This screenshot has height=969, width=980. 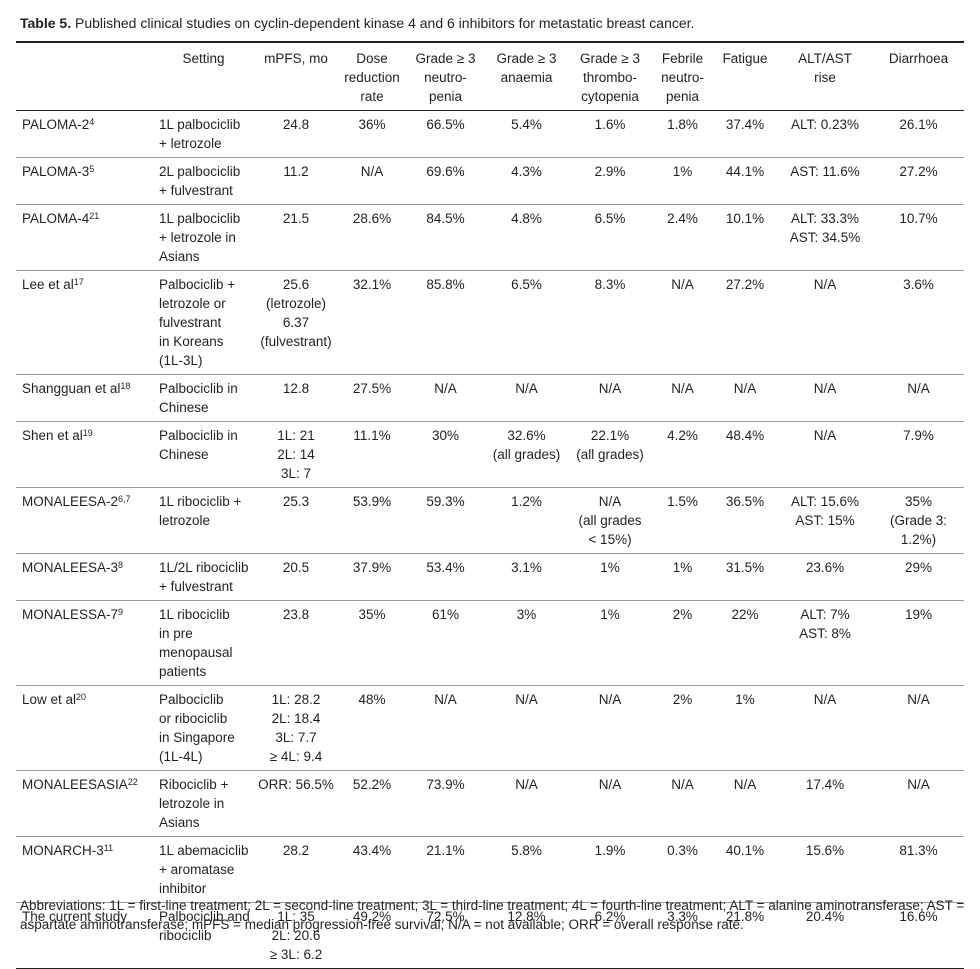 I want to click on cell-fatigue: 48.4%, so click(x=744, y=455).